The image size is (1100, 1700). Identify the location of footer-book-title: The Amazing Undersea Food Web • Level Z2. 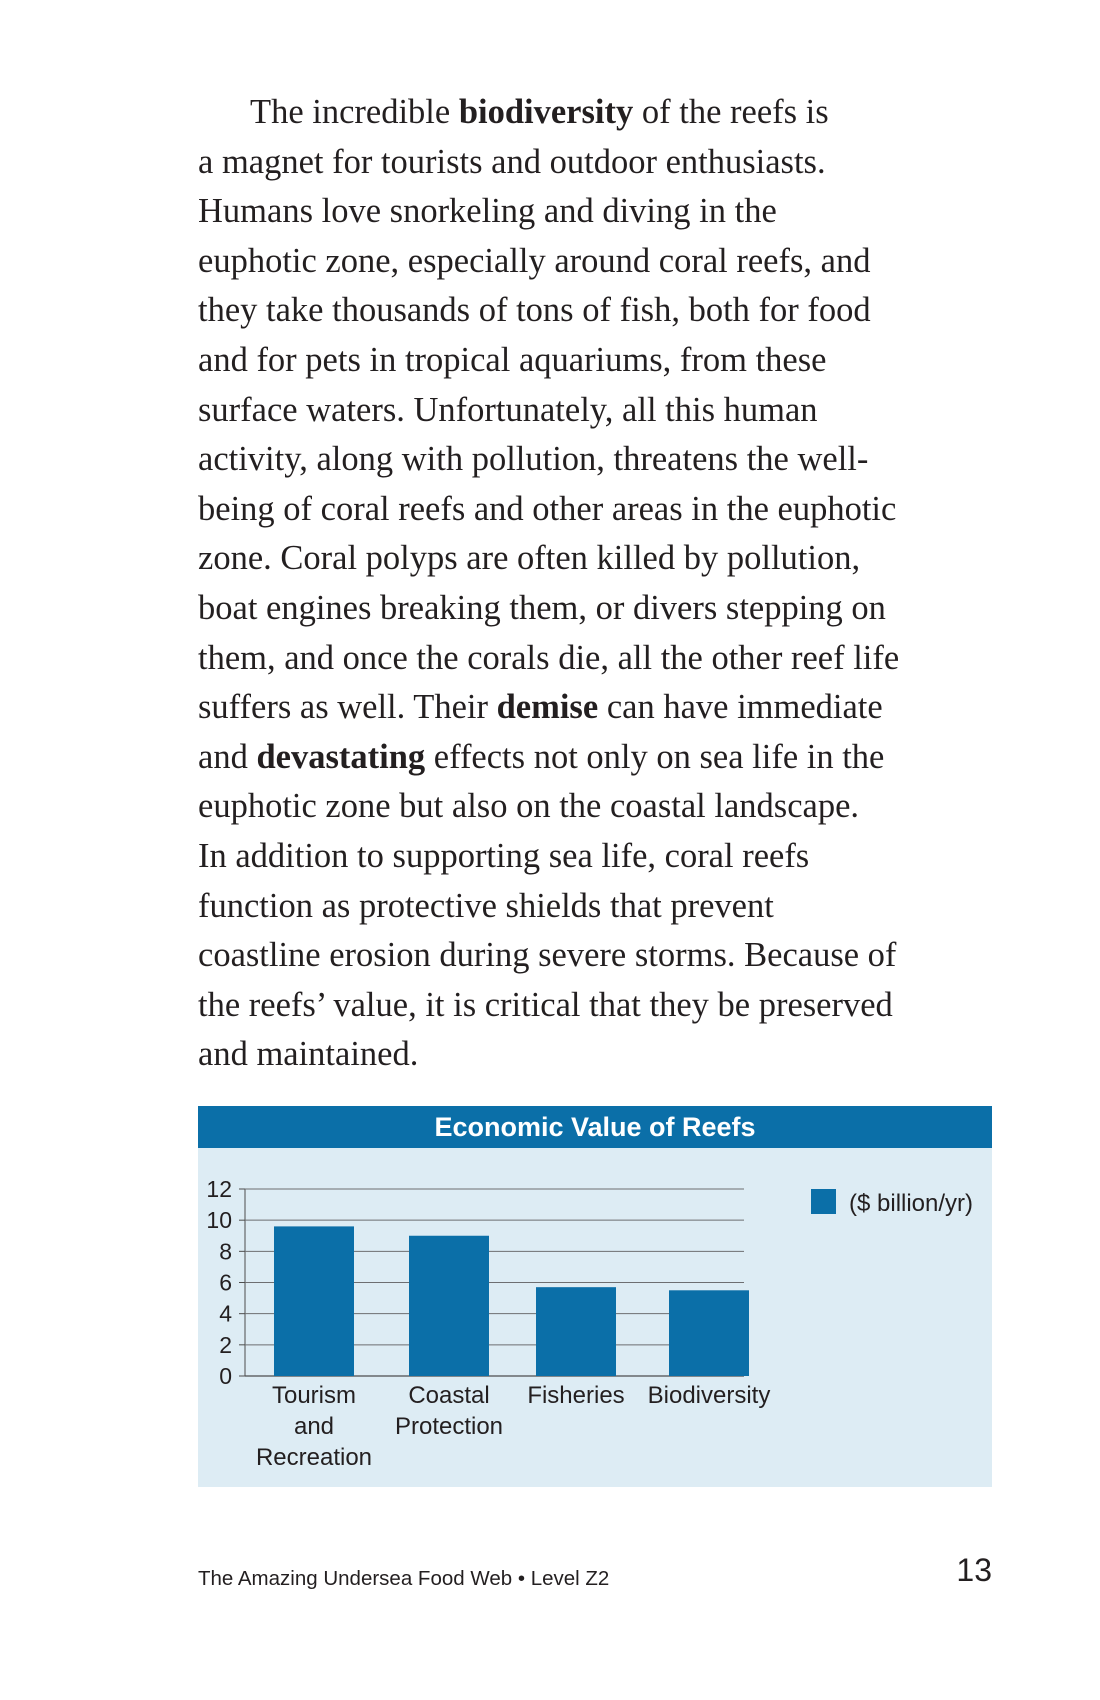
(404, 1578).